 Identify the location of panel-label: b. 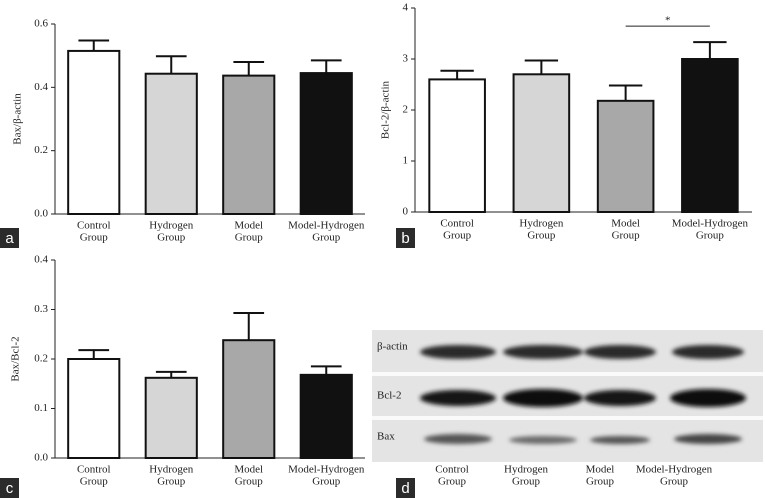
(405, 238).